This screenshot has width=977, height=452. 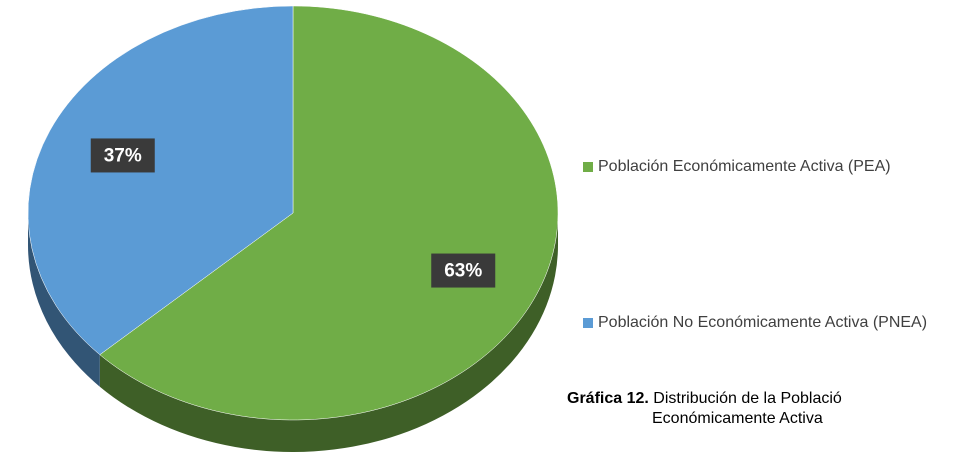 What do you see at coordinates (744, 166) in the screenshot?
I see `legend-label: Población Económicamente Activa (PEA)` at bounding box center [744, 166].